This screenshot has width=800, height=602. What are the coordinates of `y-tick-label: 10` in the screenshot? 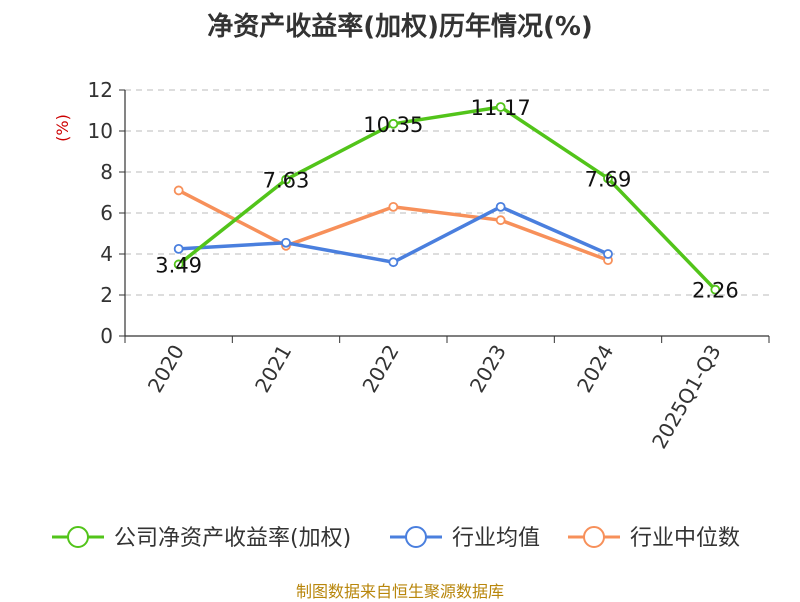 It's located at (100, 131).